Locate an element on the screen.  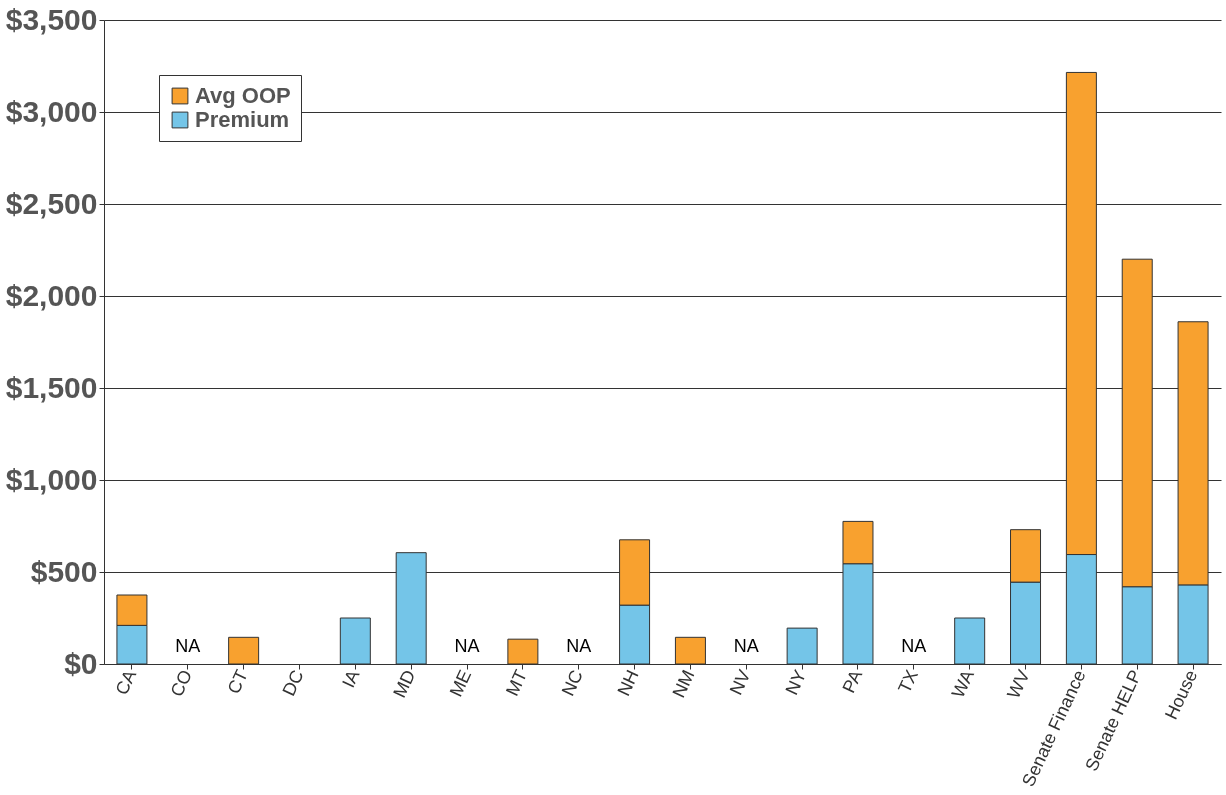
y-tick-label: $3,000 is located at coordinates (51, 111).